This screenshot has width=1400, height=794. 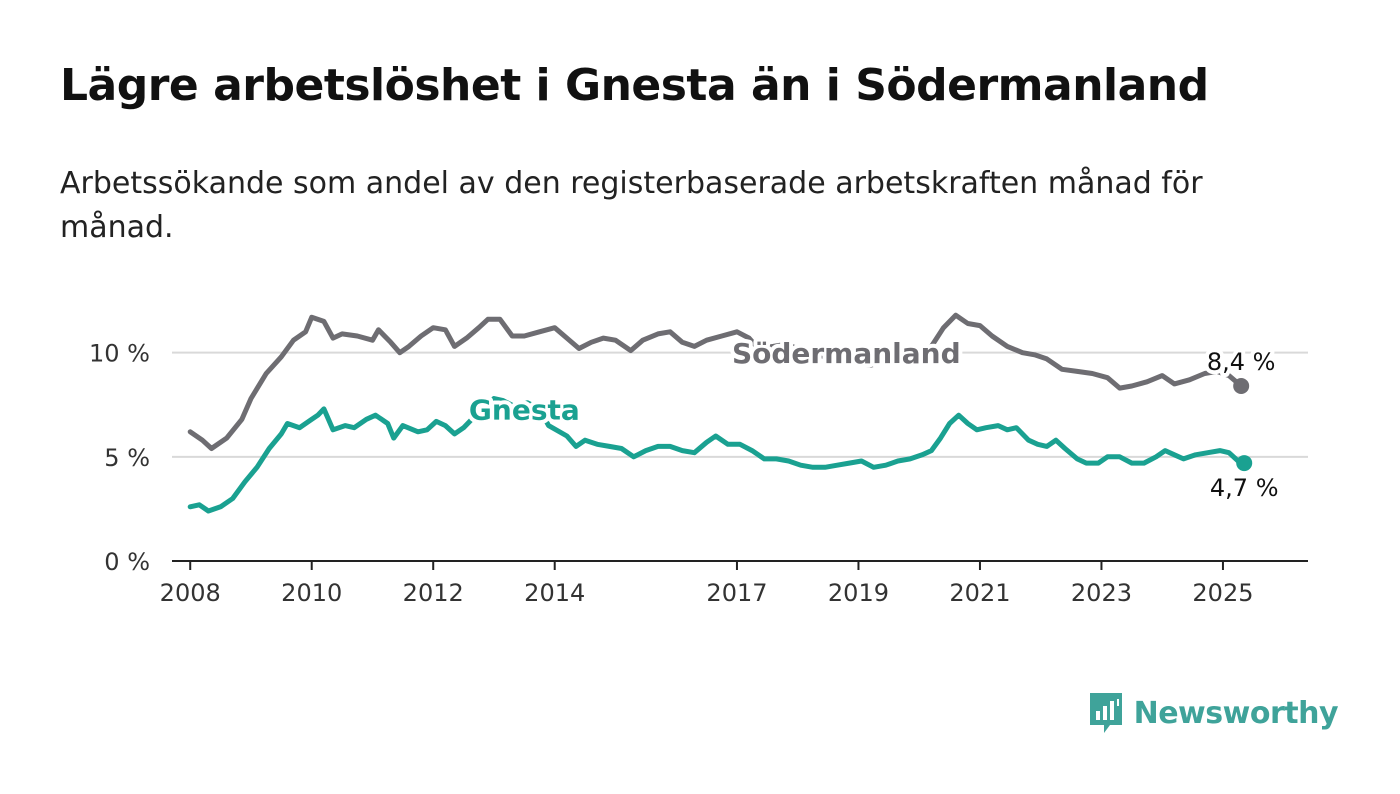 What do you see at coordinates (127, 458) in the screenshot?
I see `y-tick-label: 5 %` at bounding box center [127, 458].